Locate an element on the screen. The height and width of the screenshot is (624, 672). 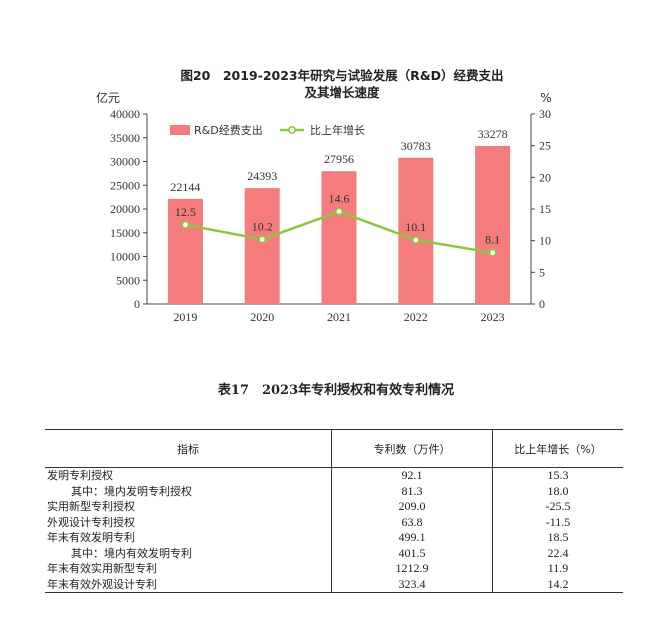
x-tick-label: 2021 is located at coordinates (339, 317).